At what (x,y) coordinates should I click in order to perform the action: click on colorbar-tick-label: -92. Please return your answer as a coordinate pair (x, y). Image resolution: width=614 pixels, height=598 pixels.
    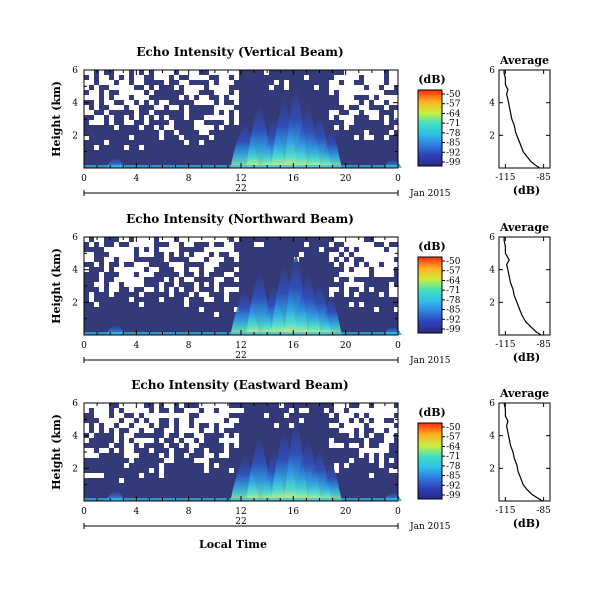
    Looking at the image, I should click on (453, 153).